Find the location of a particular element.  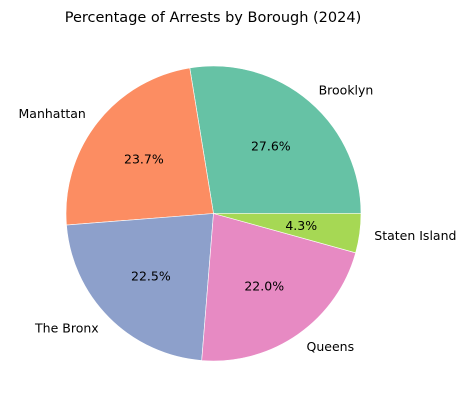

slice-percent-label-queens: 22.0% is located at coordinates (264, 286).